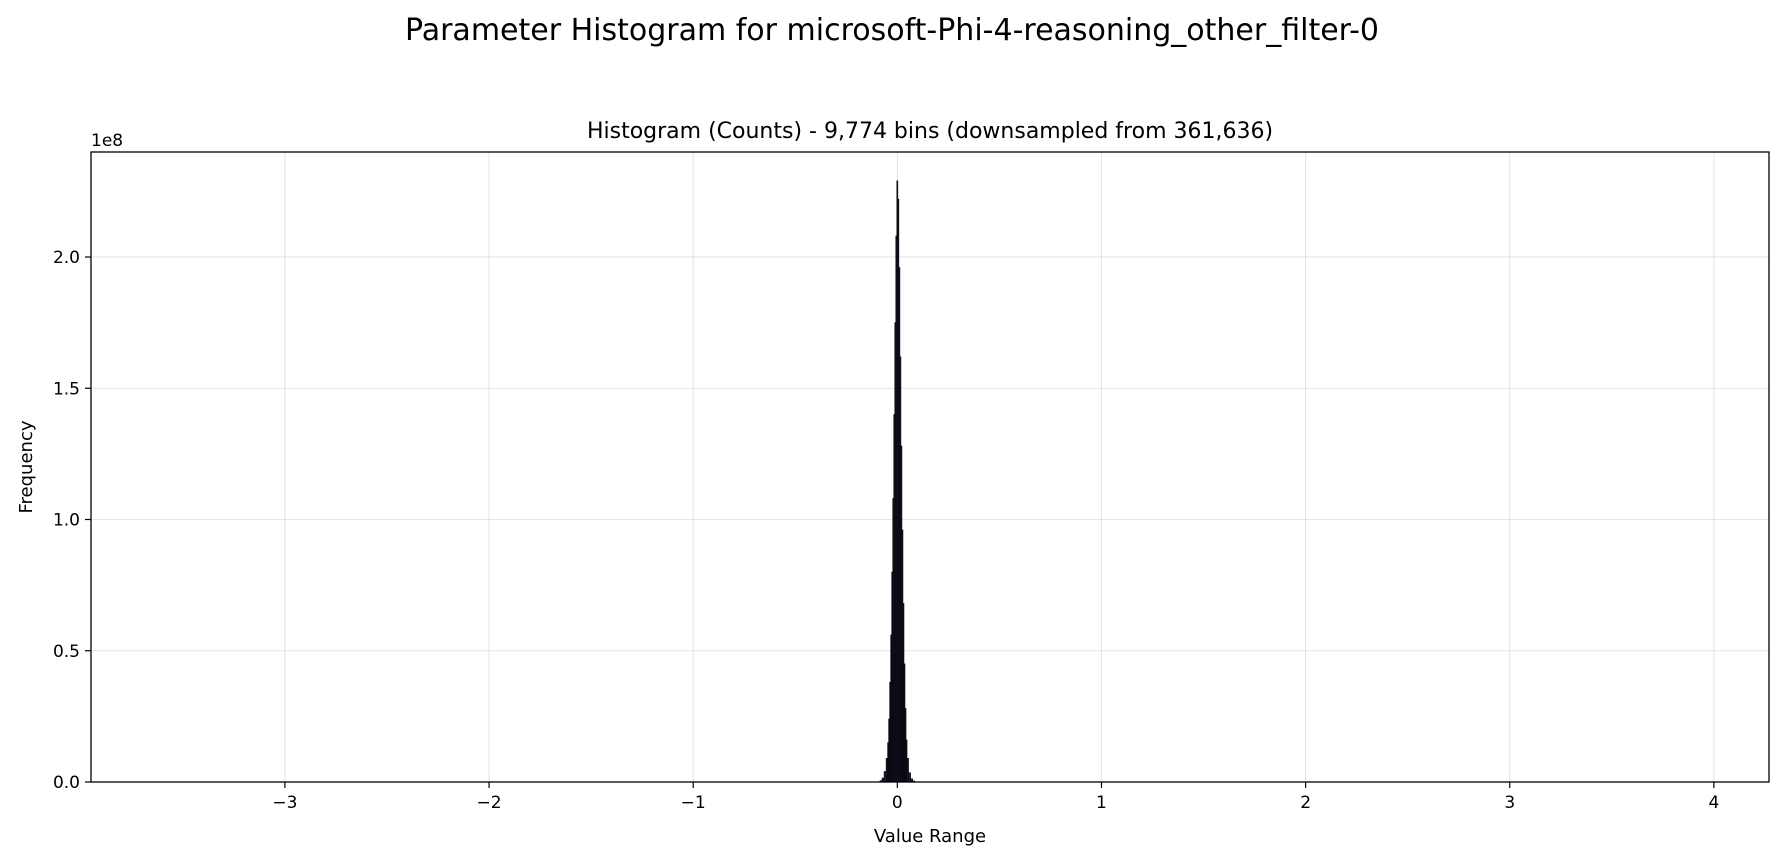 The width and height of the screenshot is (1784, 860). I want to click on x-tick-label: 3, so click(1509, 803).